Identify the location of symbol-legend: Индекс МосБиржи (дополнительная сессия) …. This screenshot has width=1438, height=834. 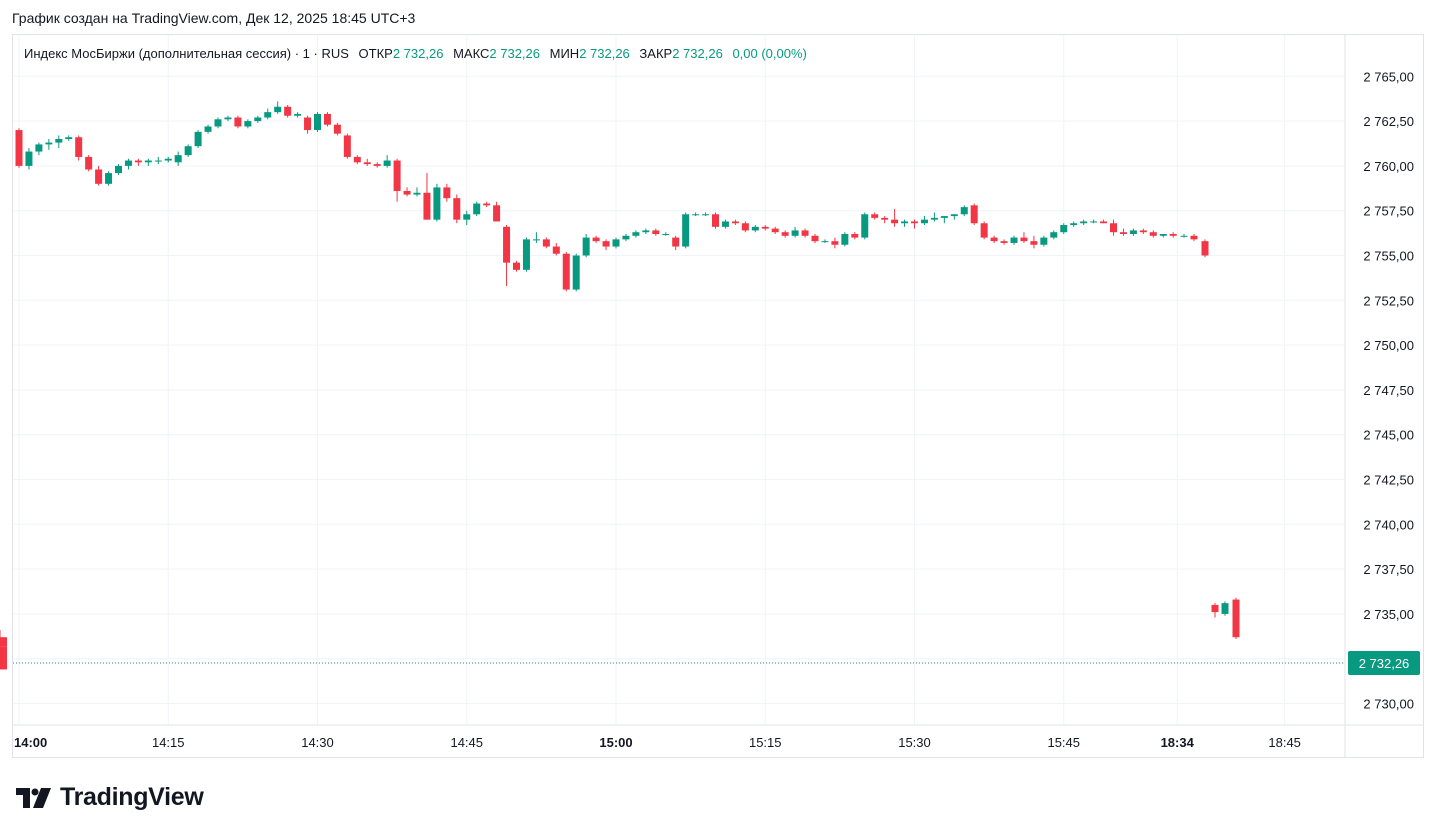
(415, 53).